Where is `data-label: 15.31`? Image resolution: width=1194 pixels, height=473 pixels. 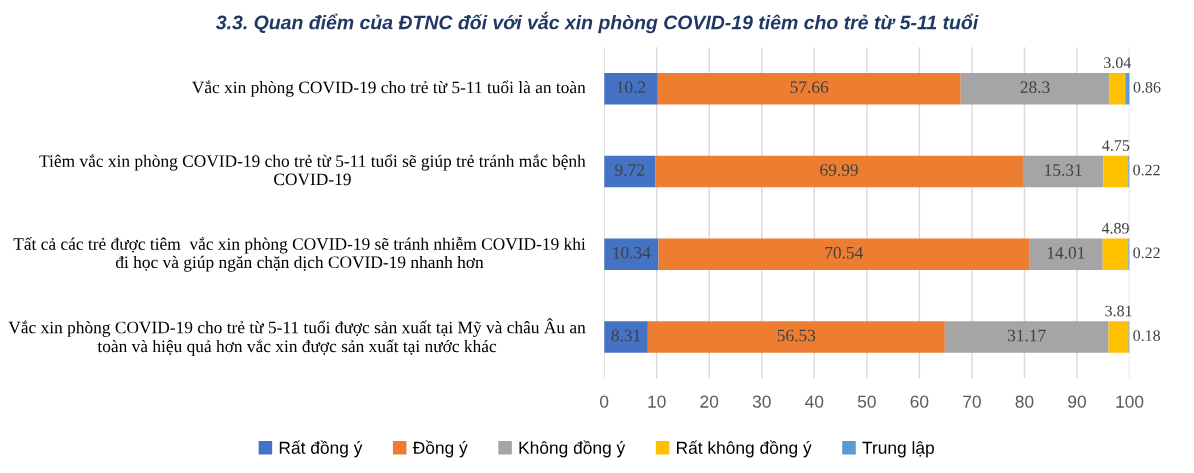
data-label: 15.31 is located at coordinates (1063, 170).